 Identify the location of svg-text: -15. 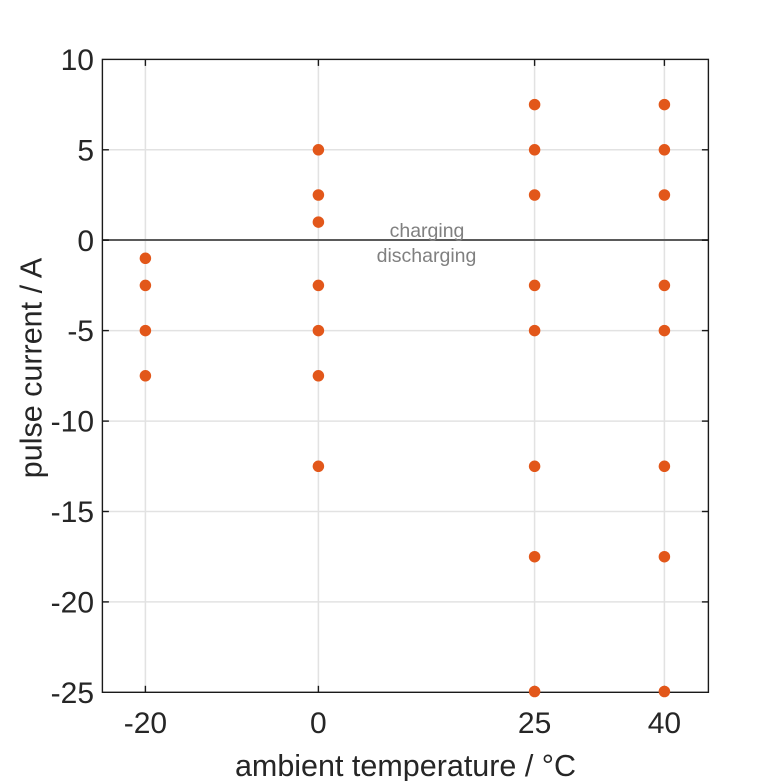
(72, 512).